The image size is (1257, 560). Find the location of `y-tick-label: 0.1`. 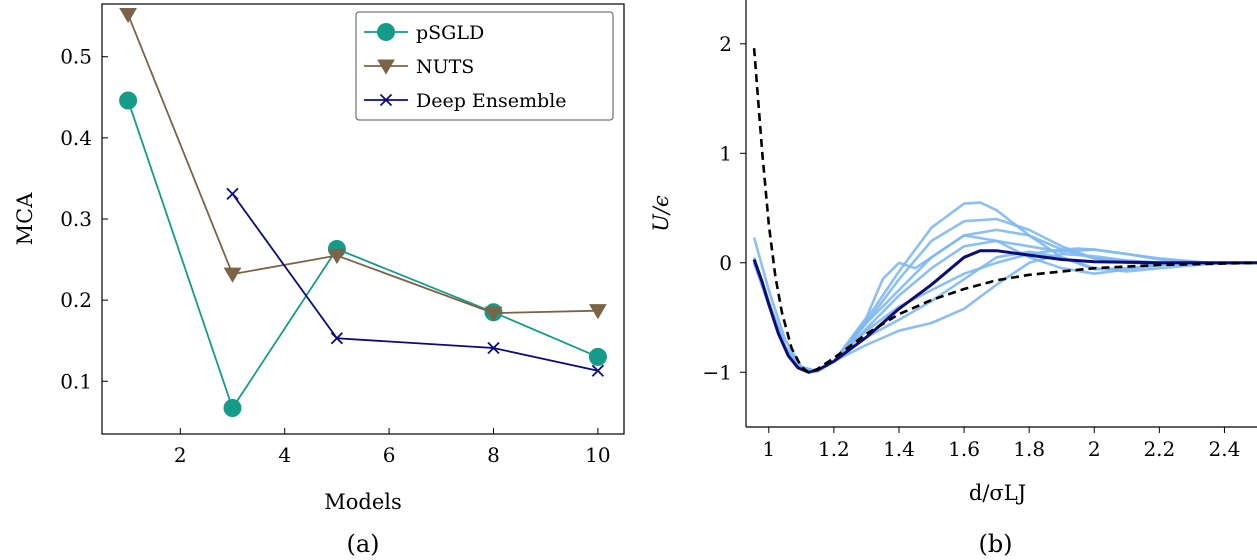

y-tick-label: 0.1 is located at coordinates (76, 381).